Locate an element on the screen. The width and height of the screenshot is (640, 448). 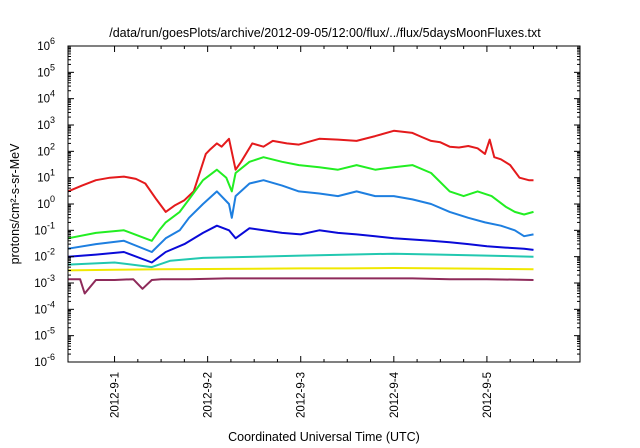
y-tick-label: 10⁻⁴ is located at coordinates (44, 307).